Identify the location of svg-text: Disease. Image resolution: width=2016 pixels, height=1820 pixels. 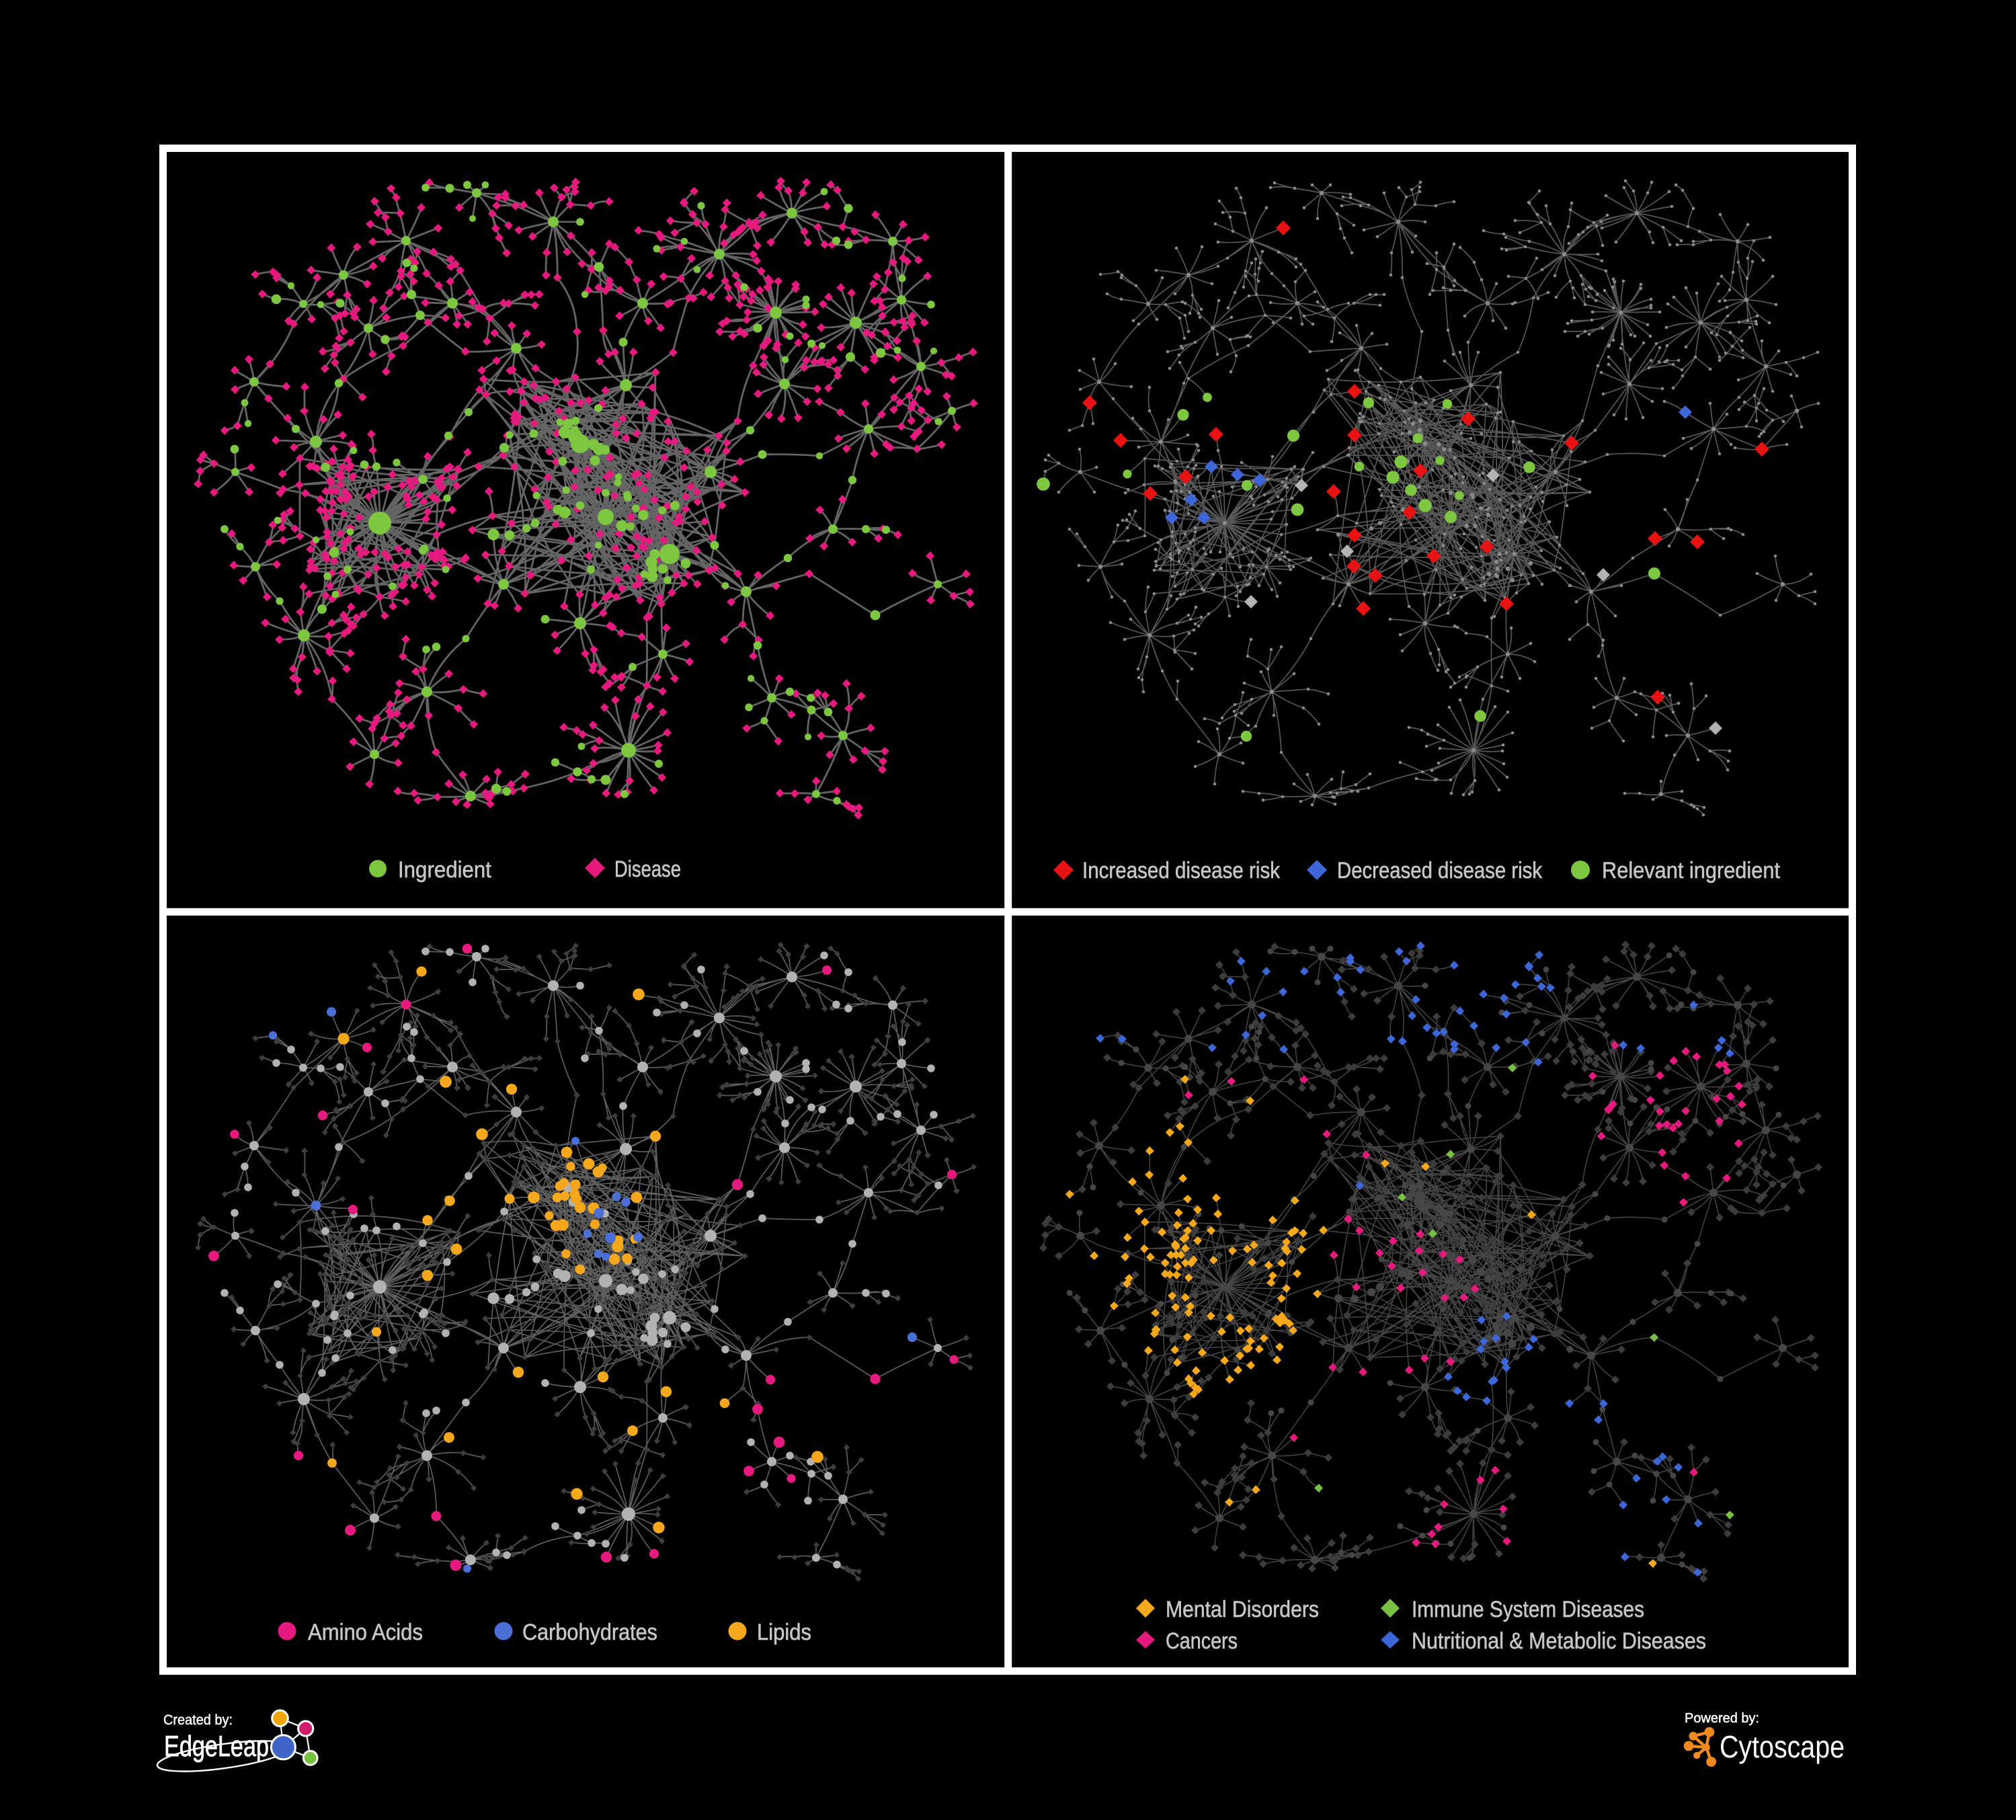
(647, 869).